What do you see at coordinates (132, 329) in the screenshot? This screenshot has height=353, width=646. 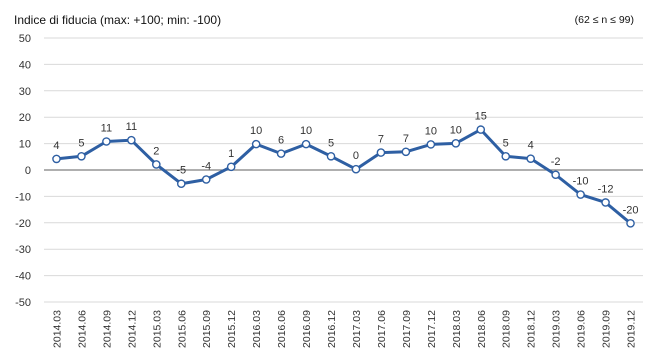 I see `x-tick-label: 2014.12` at bounding box center [132, 329].